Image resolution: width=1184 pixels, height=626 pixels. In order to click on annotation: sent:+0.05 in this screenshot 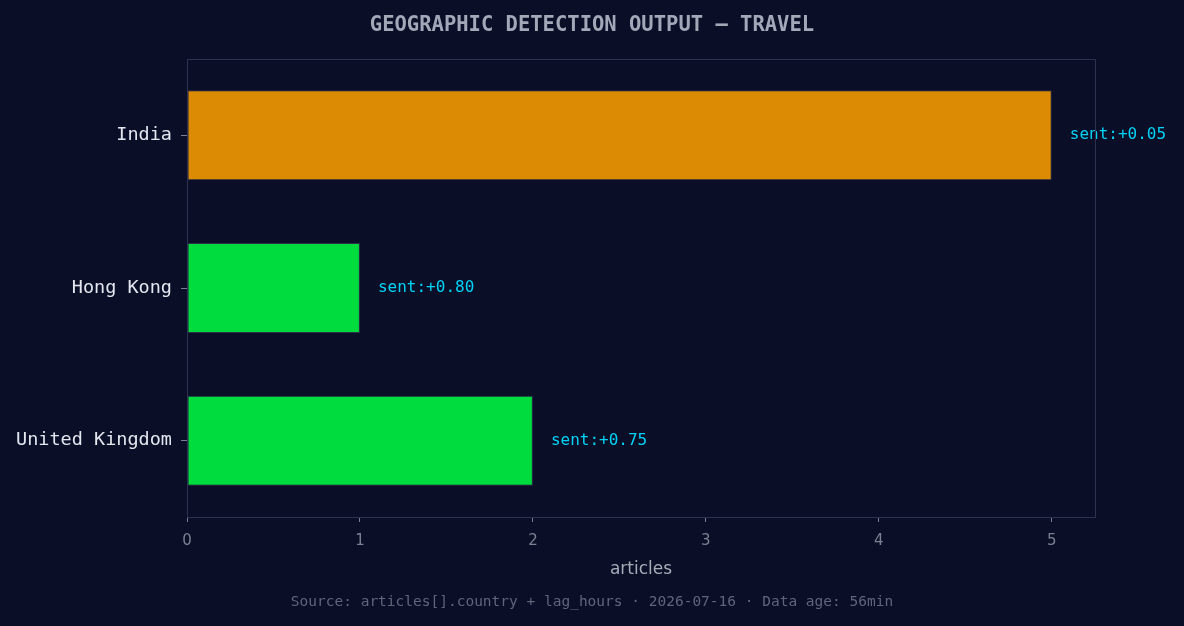, I will do `click(1118, 134)`.